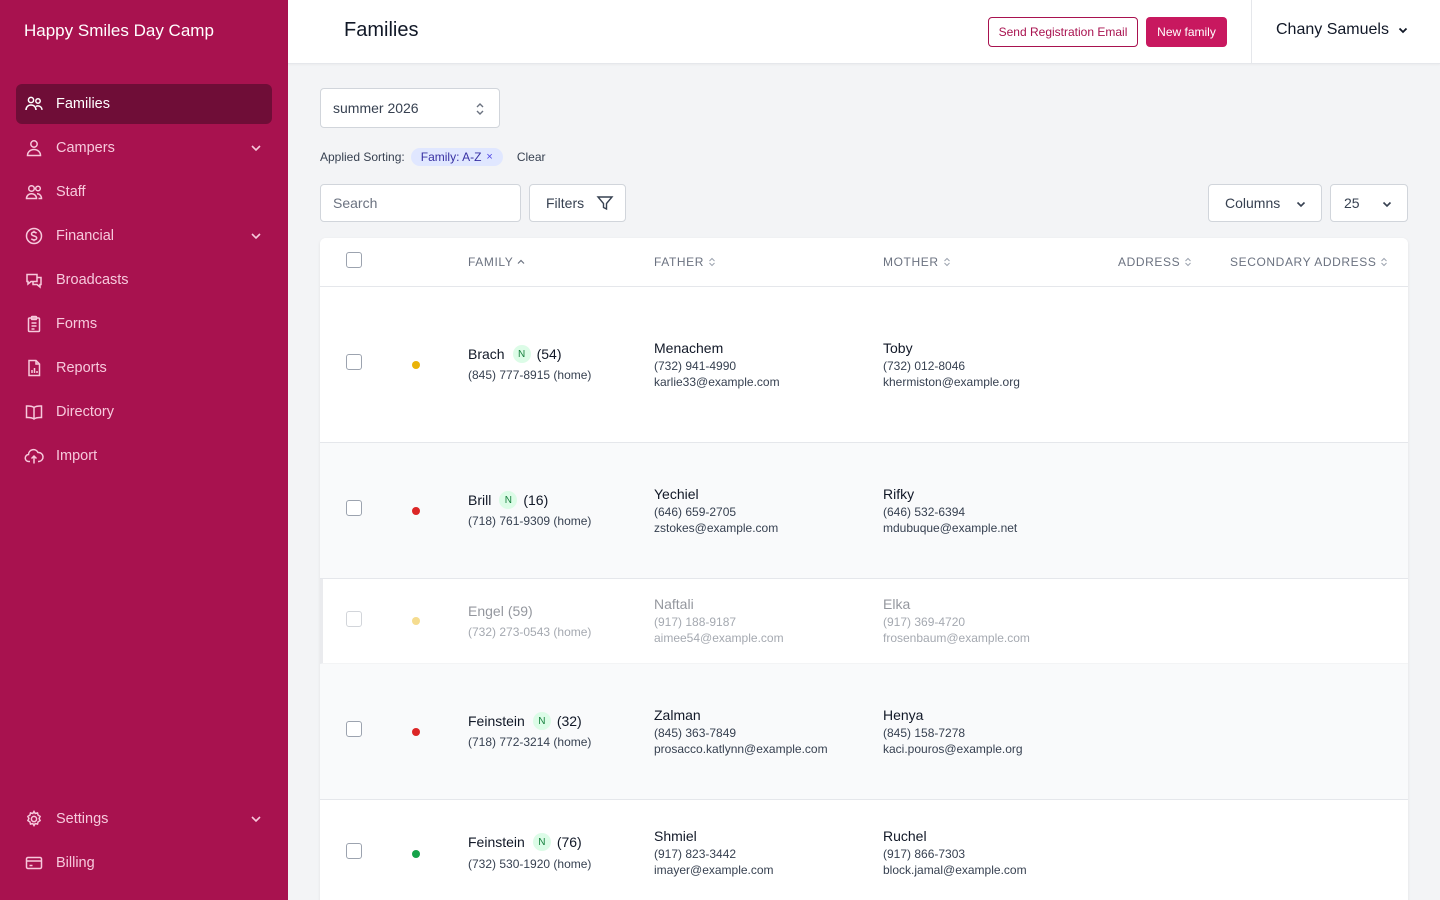 This screenshot has height=900, width=1440. What do you see at coordinates (719, 638) in the screenshot?
I see `father-email: aimee54@example.com` at bounding box center [719, 638].